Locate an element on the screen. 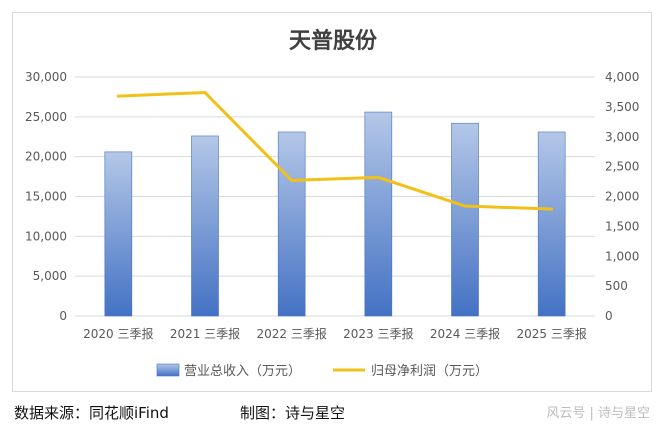 Image resolution: width=664 pixels, height=429 pixels. legend-label-revenue: 营业总收入（万元） is located at coordinates (242, 371).